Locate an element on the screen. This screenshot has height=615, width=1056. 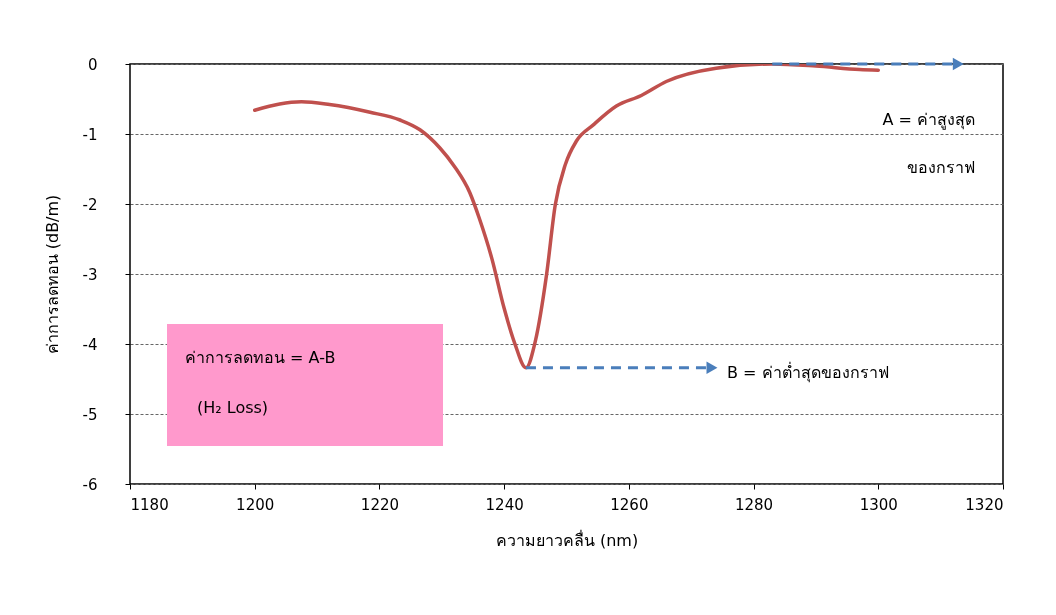
y-tick-label: -6 is located at coordinates (90, 484).